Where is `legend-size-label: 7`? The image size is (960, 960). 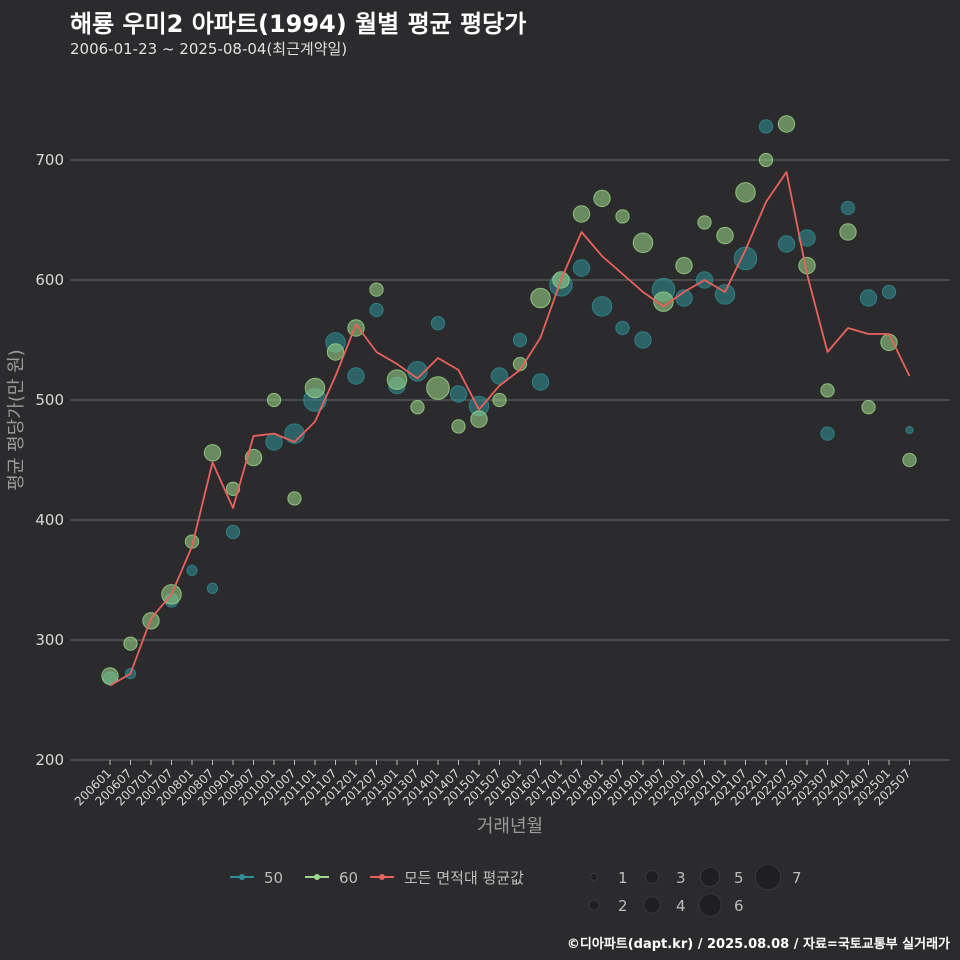 legend-size-label: 7 is located at coordinates (797, 878).